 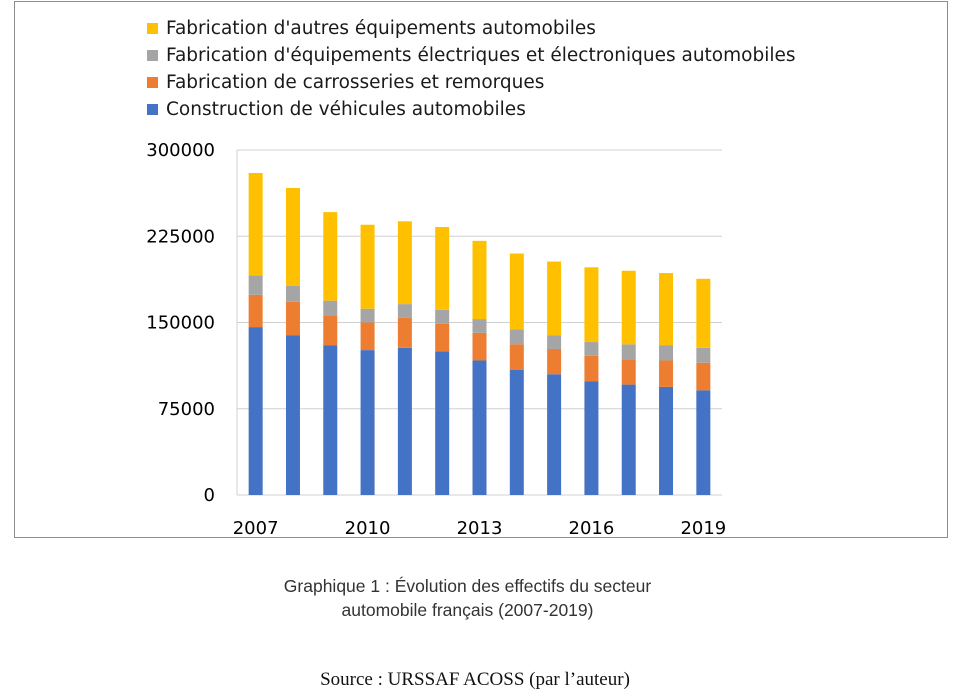 I want to click on bar-segment-2010-s1, so click(x=367, y=336).